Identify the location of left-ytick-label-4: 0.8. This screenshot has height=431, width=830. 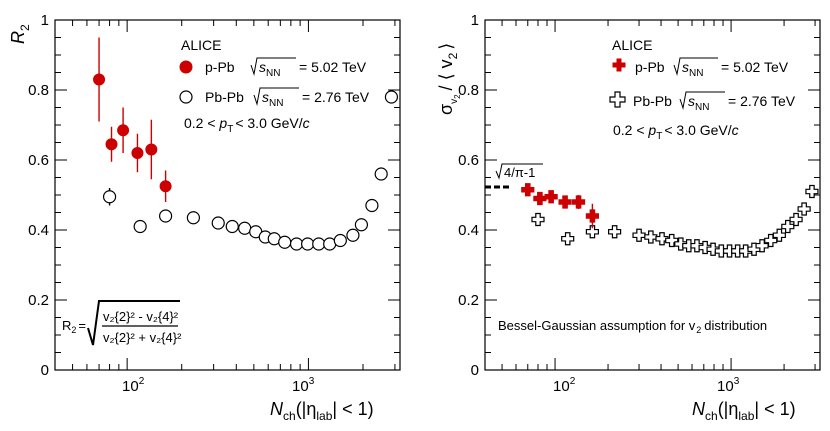
(38, 90).